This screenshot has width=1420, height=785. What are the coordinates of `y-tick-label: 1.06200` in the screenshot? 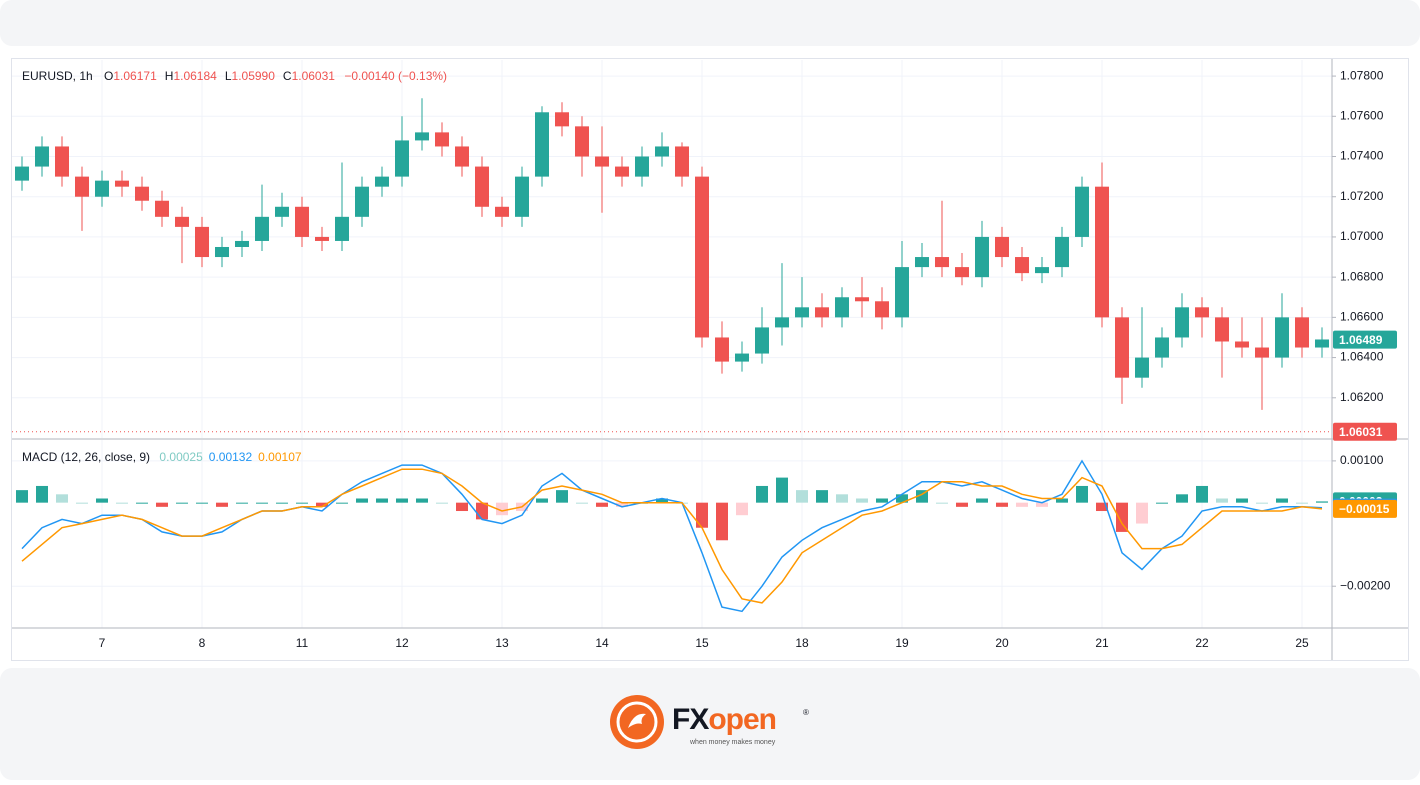 It's located at (1362, 397).